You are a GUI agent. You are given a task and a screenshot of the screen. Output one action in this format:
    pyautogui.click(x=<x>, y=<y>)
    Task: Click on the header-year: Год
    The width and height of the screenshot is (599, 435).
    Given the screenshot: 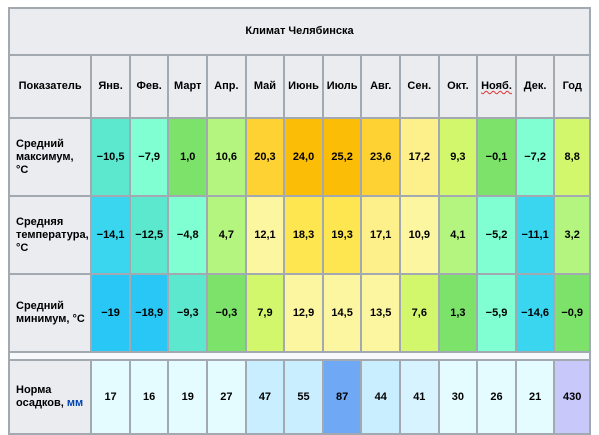 What is the action you would take?
    pyautogui.click(x=572, y=86)
    